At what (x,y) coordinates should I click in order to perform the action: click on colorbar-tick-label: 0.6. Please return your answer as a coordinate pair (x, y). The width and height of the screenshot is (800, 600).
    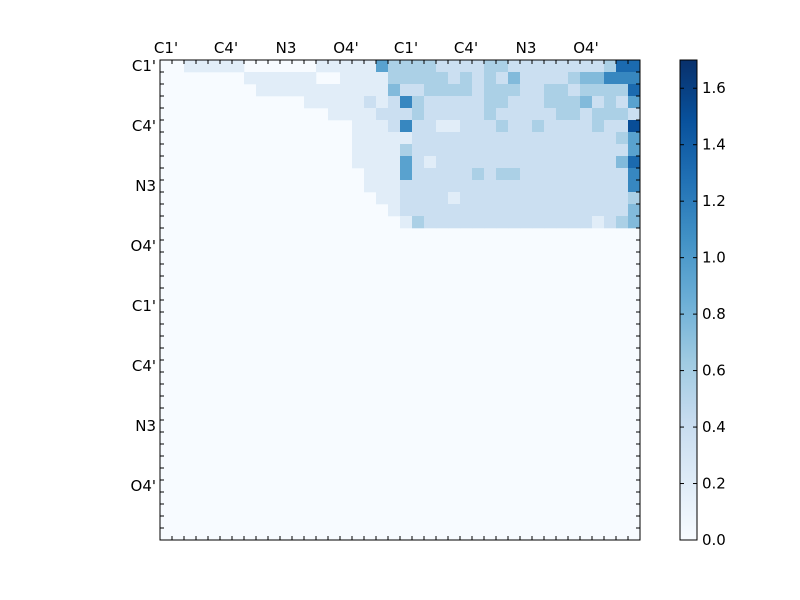
    Looking at the image, I should click on (714, 371).